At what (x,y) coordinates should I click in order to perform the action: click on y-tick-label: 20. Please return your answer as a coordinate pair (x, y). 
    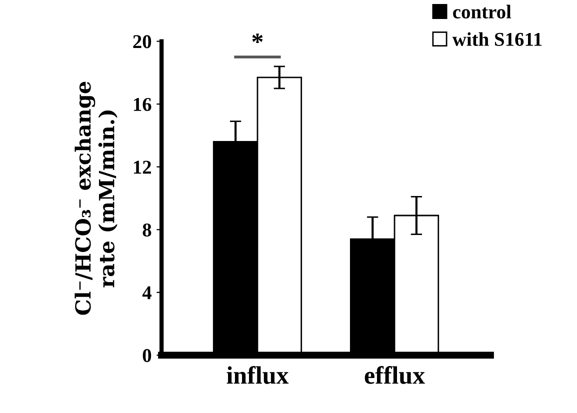
    Looking at the image, I should click on (142, 41).